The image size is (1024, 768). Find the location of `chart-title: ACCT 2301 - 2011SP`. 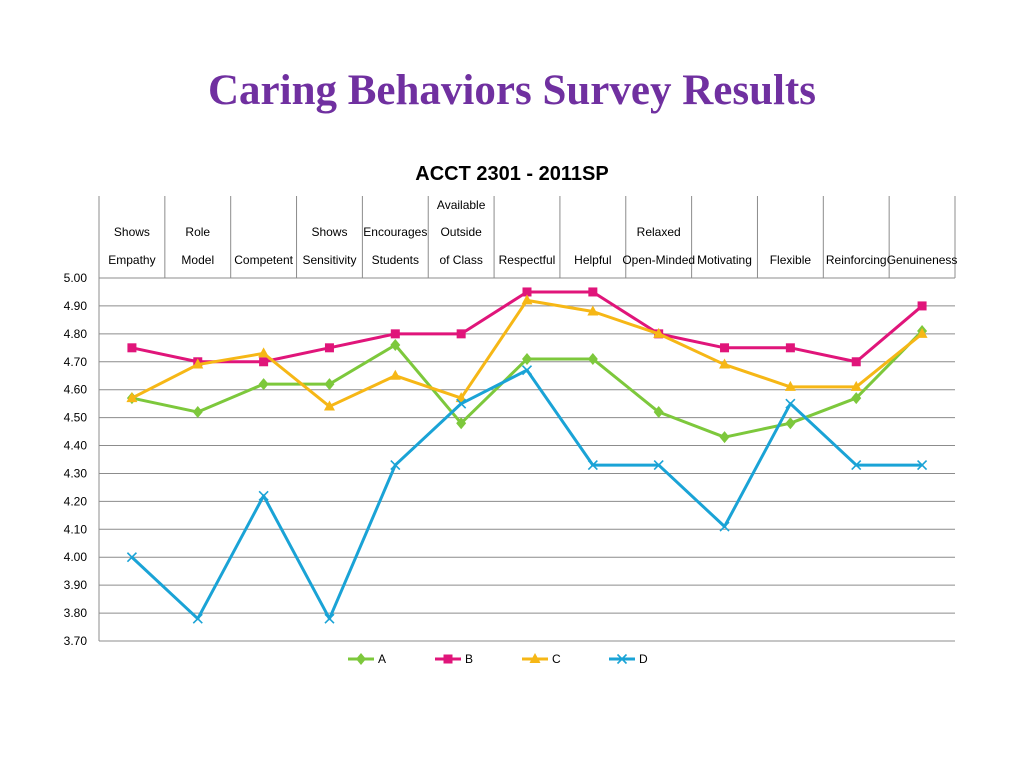

chart-title: ACCT 2301 - 2011SP is located at coordinates (511, 174).